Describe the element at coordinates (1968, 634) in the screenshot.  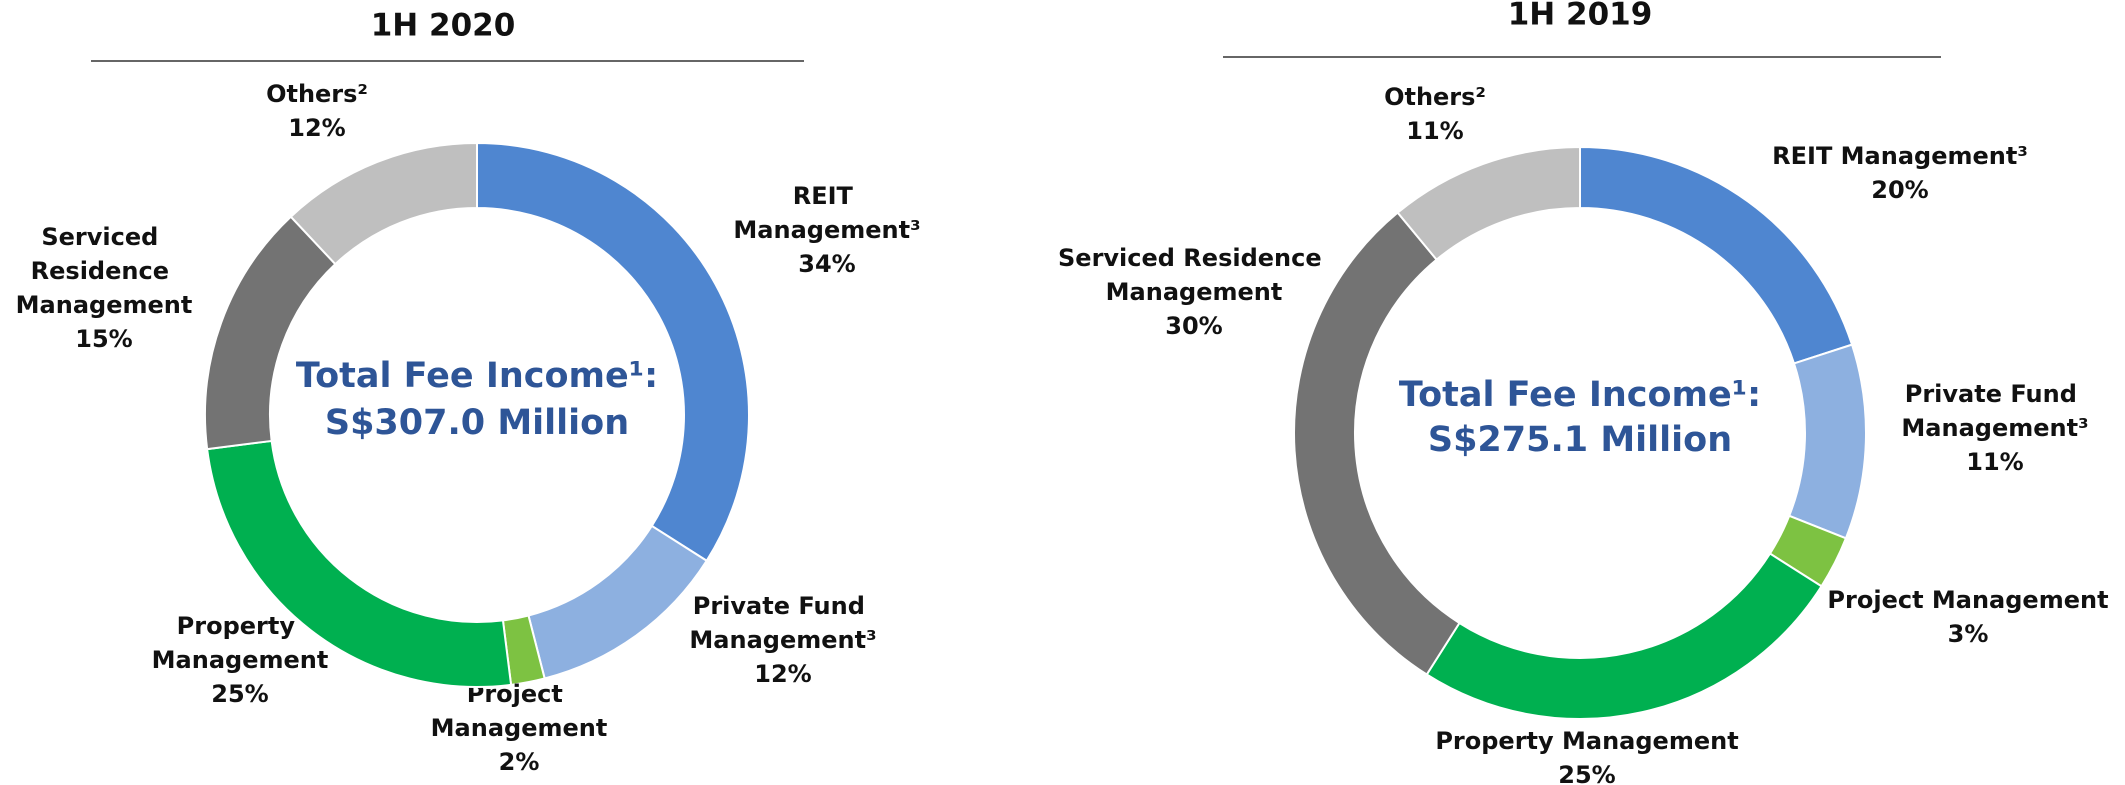
I see `segment-value-label: 3%` at that location.